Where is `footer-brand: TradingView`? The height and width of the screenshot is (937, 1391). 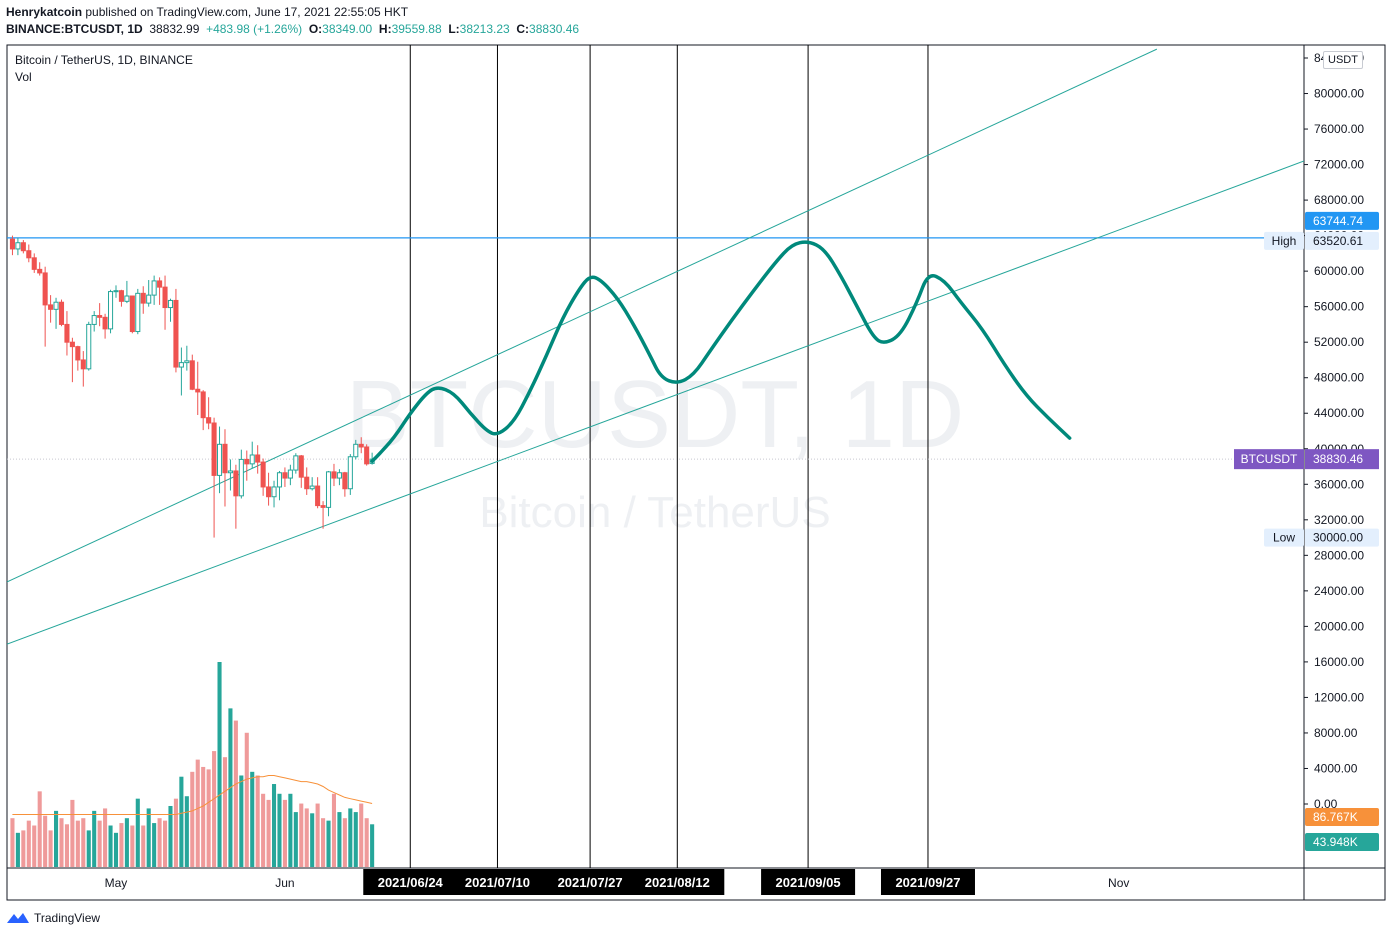
footer-brand: TradingView is located at coordinates (53, 918).